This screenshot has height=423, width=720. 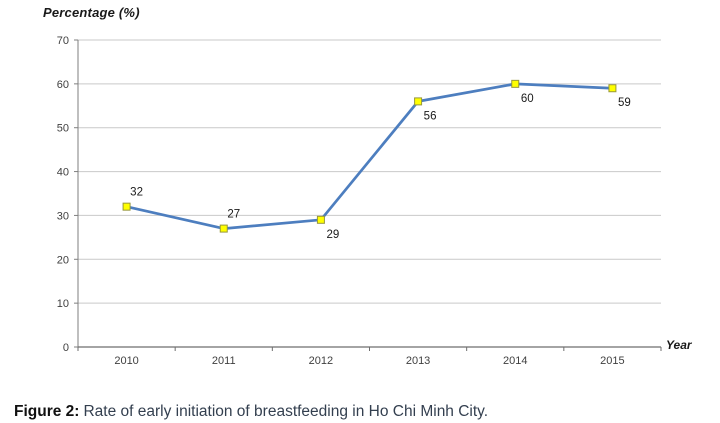 I want to click on y-tick-label: 30, so click(x=63, y=216).